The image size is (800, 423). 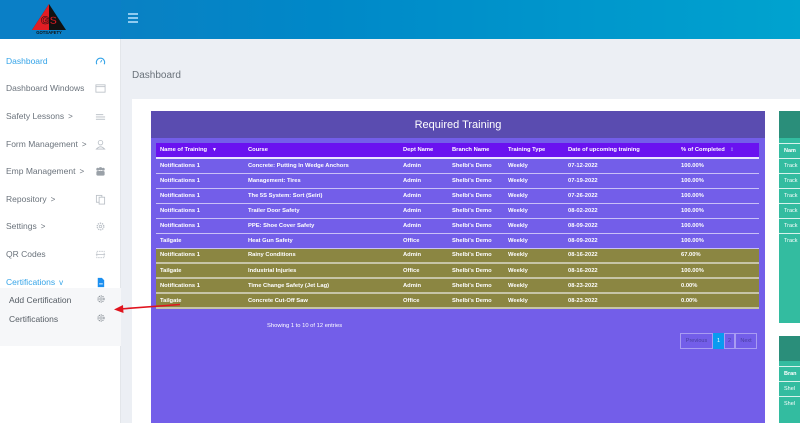 I want to click on sidebar-item-certifications: Certifications v, so click(x=60, y=282).